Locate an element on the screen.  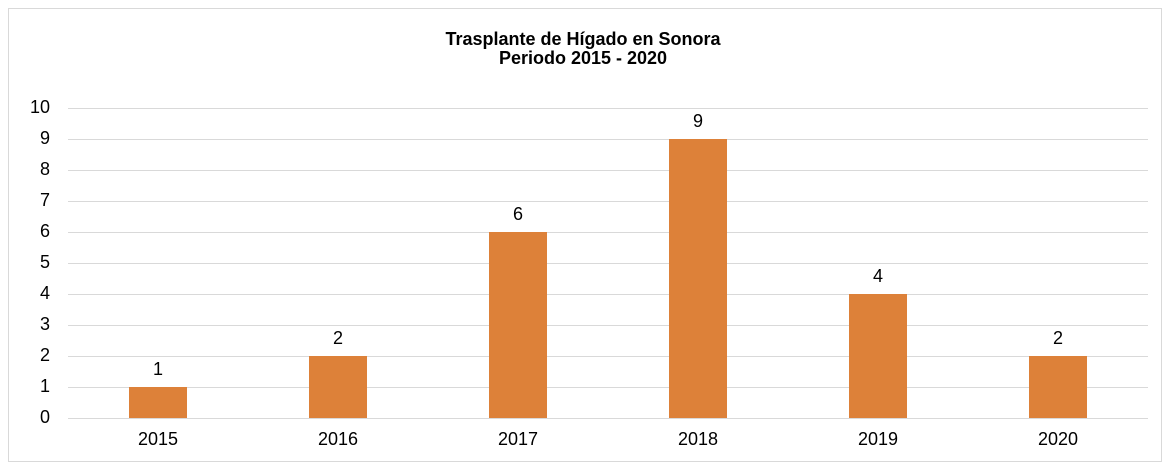
x-tick-label: 2018 is located at coordinates (698, 439).